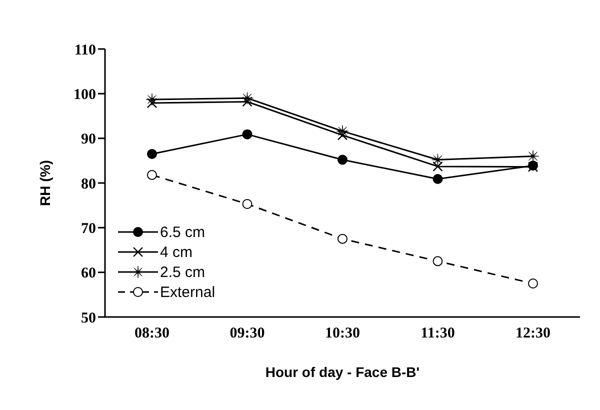  Describe the element at coordinates (88, 274) in the screenshot. I see `y-tick-label: 60` at that location.